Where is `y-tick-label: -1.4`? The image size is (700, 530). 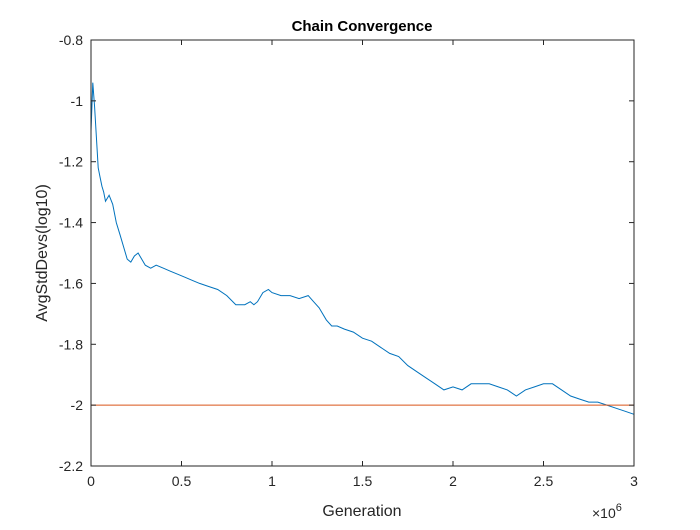
y-tick-label: -1.4 is located at coordinates (71, 223).